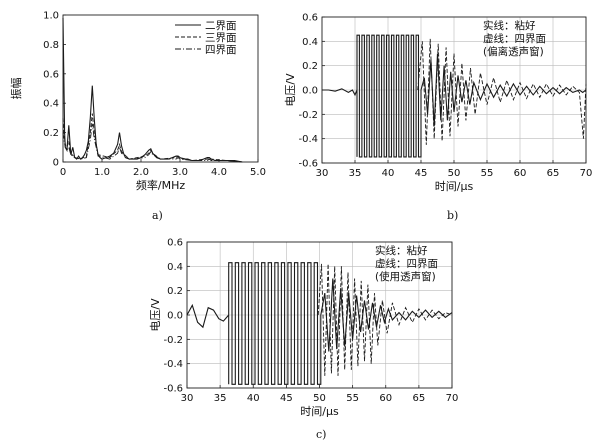 This screenshot has height=448, width=600. Describe the element at coordinates (160, 88) in the screenshot. I see `plot-frame` at that location.